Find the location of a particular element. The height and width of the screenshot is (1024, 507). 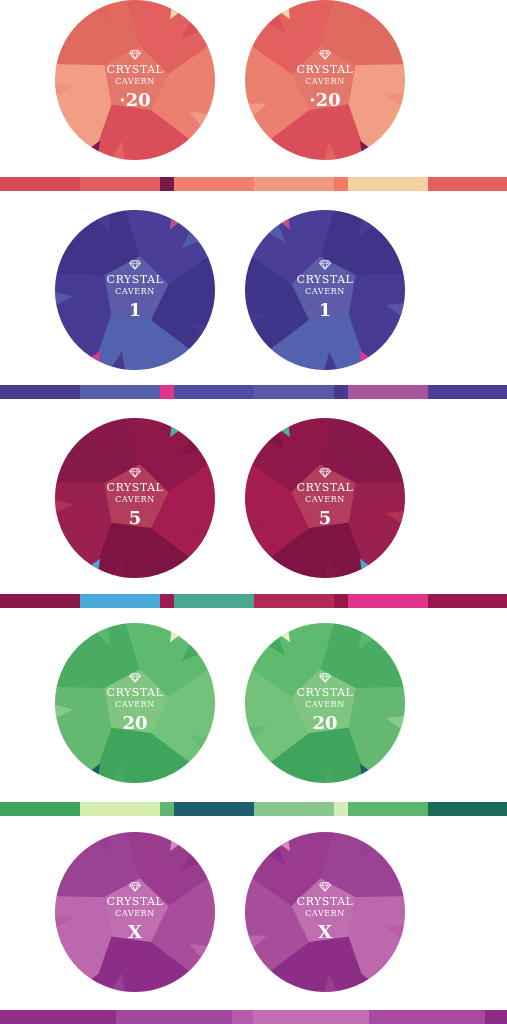

chip-value: 1 is located at coordinates (325, 310).